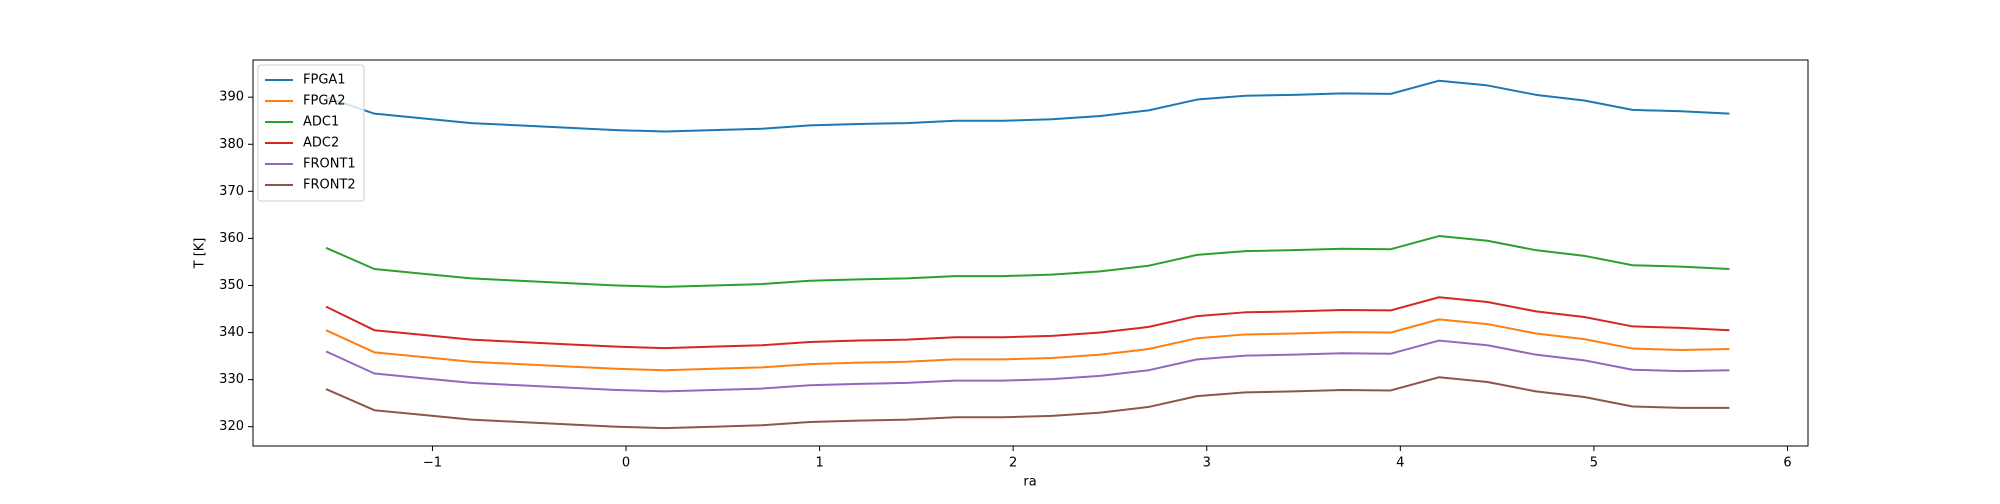 The image size is (2000, 504). Describe the element at coordinates (329, 164) in the screenshot. I see `legend-label: FRONT1` at that location.